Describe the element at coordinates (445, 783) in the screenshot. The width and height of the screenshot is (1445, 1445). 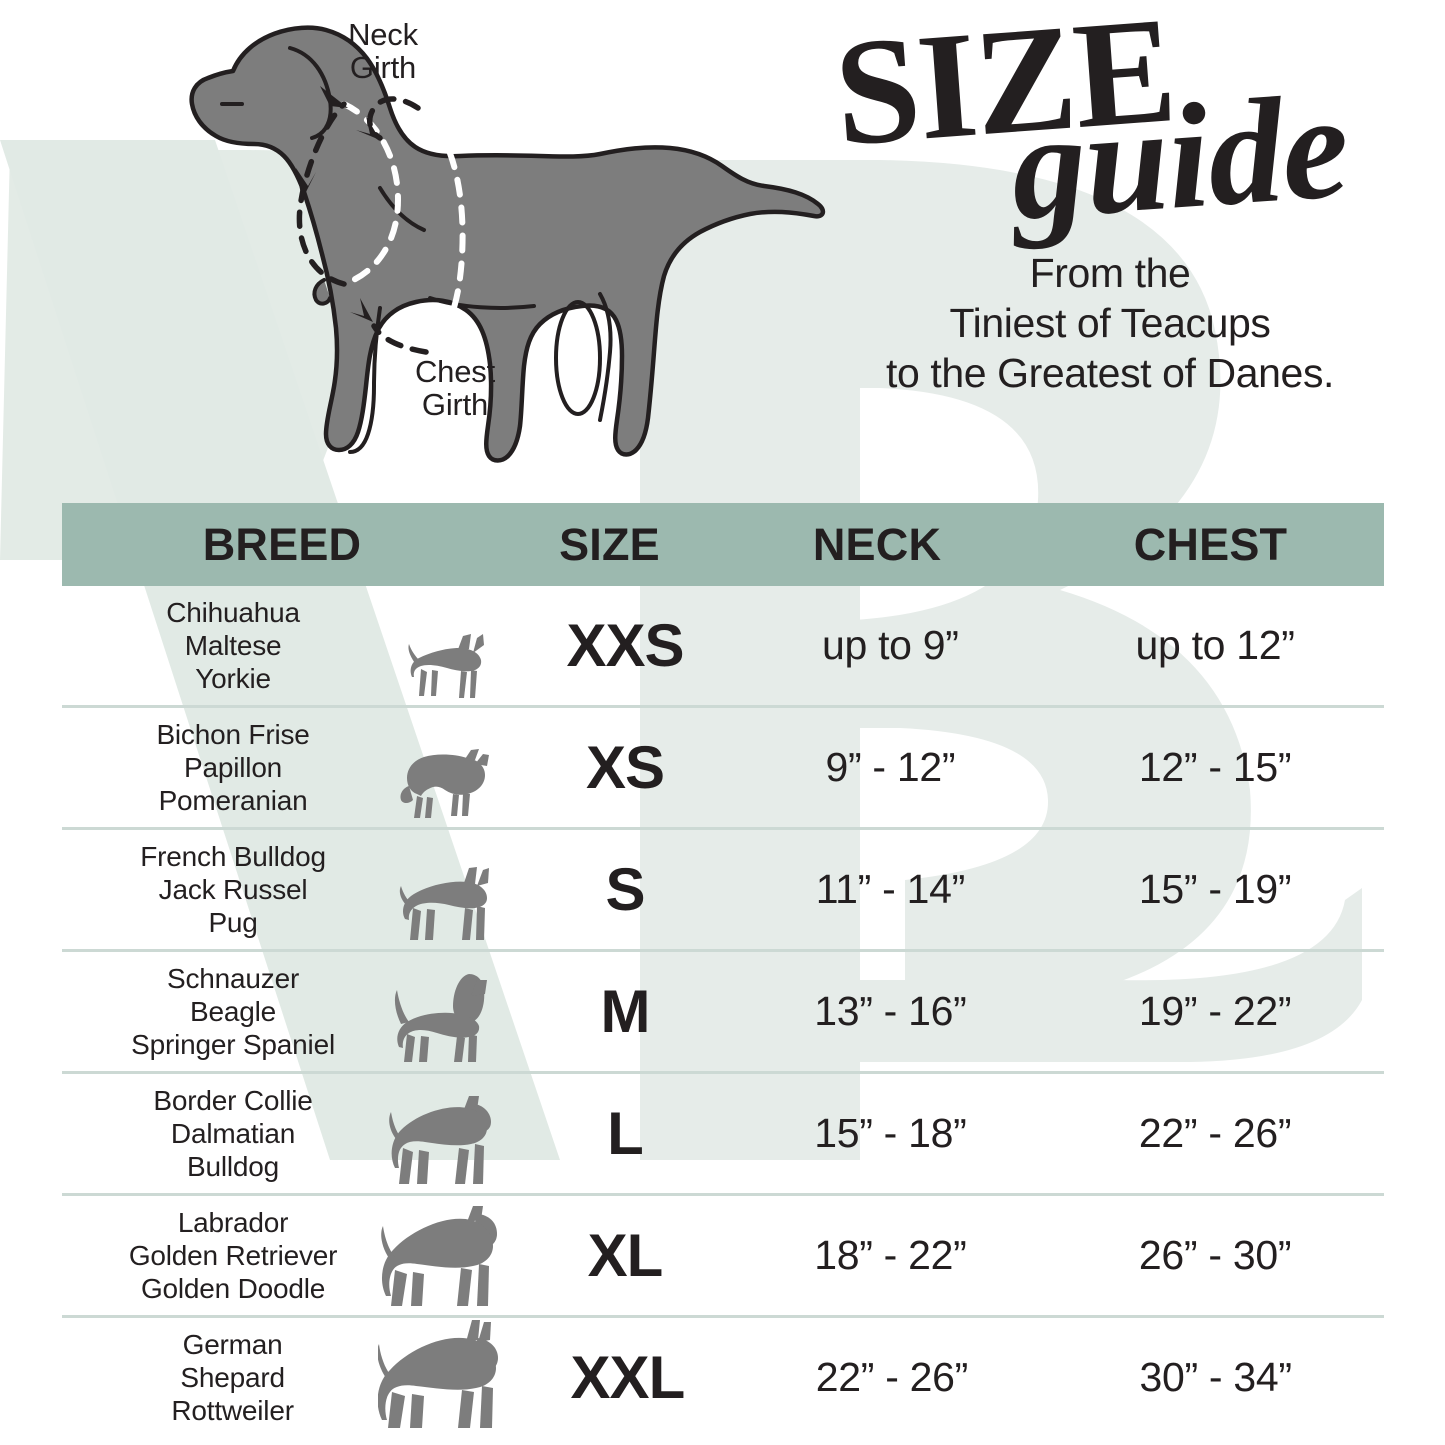
I see `pomeranian-silhouette-icon` at that location.